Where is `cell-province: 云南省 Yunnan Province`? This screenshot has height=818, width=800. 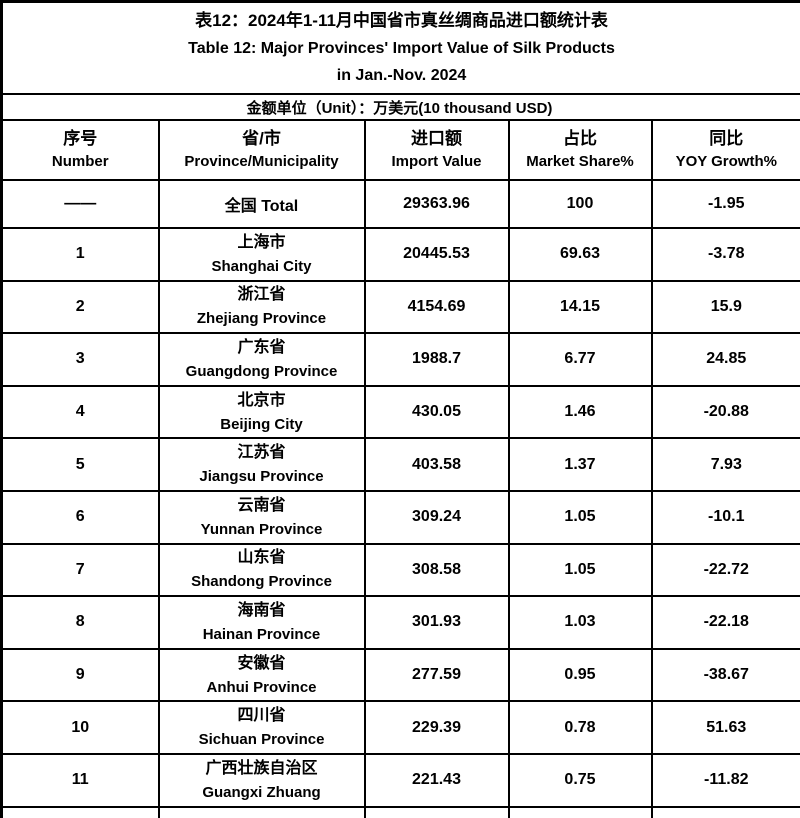
cell-province: 云南省 Yunnan Province is located at coordinates (261, 517).